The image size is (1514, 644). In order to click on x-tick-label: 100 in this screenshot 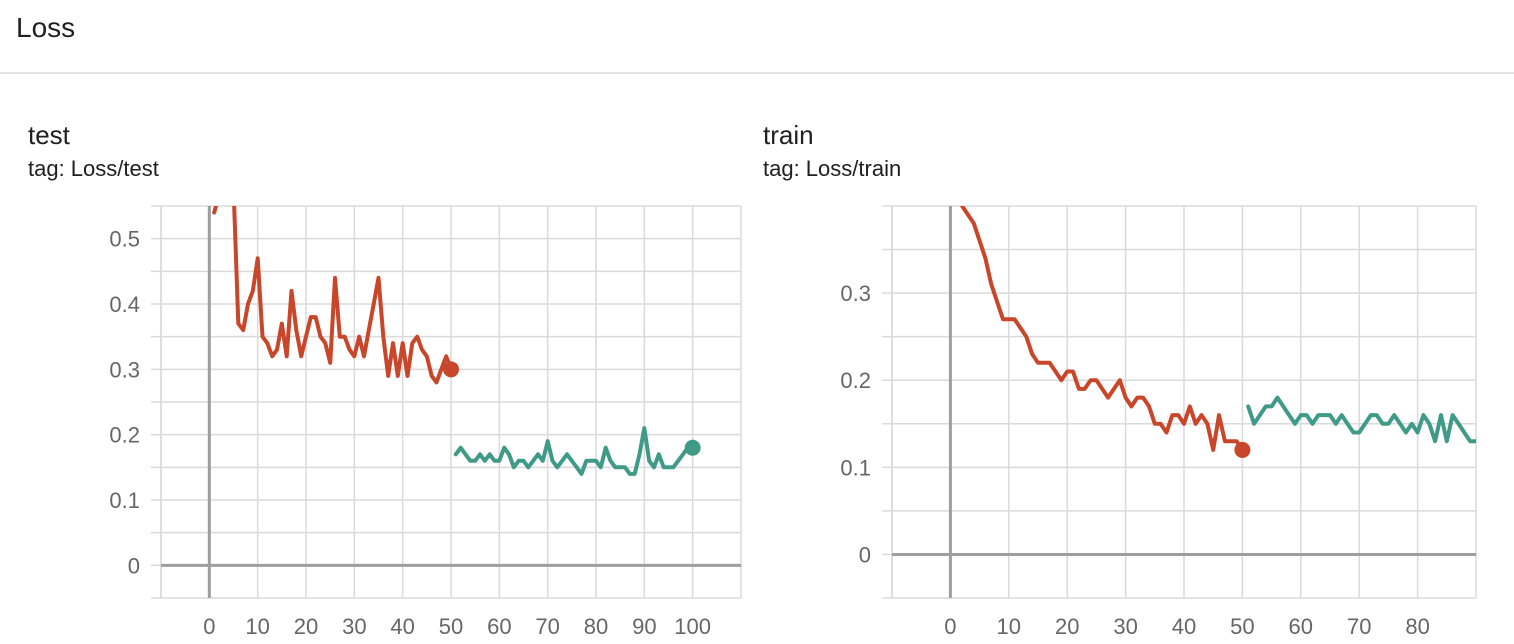, I will do `click(692, 626)`.